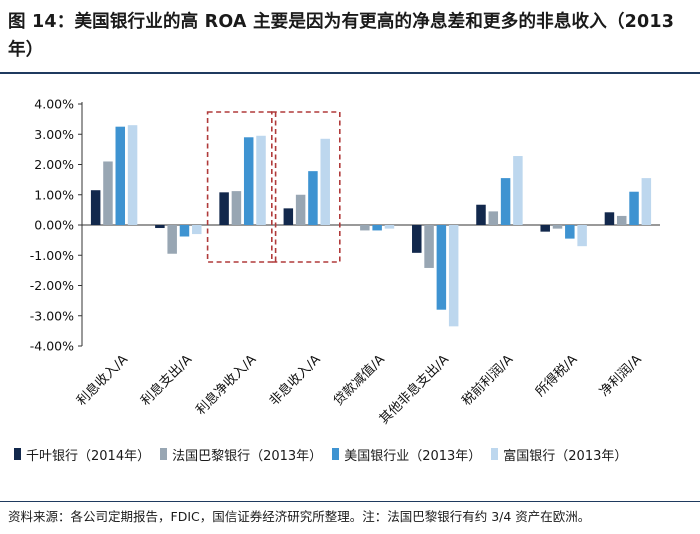  What do you see at coordinates (54, 164) in the screenshot?
I see `y-tick-label: 2.00%` at bounding box center [54, 164].